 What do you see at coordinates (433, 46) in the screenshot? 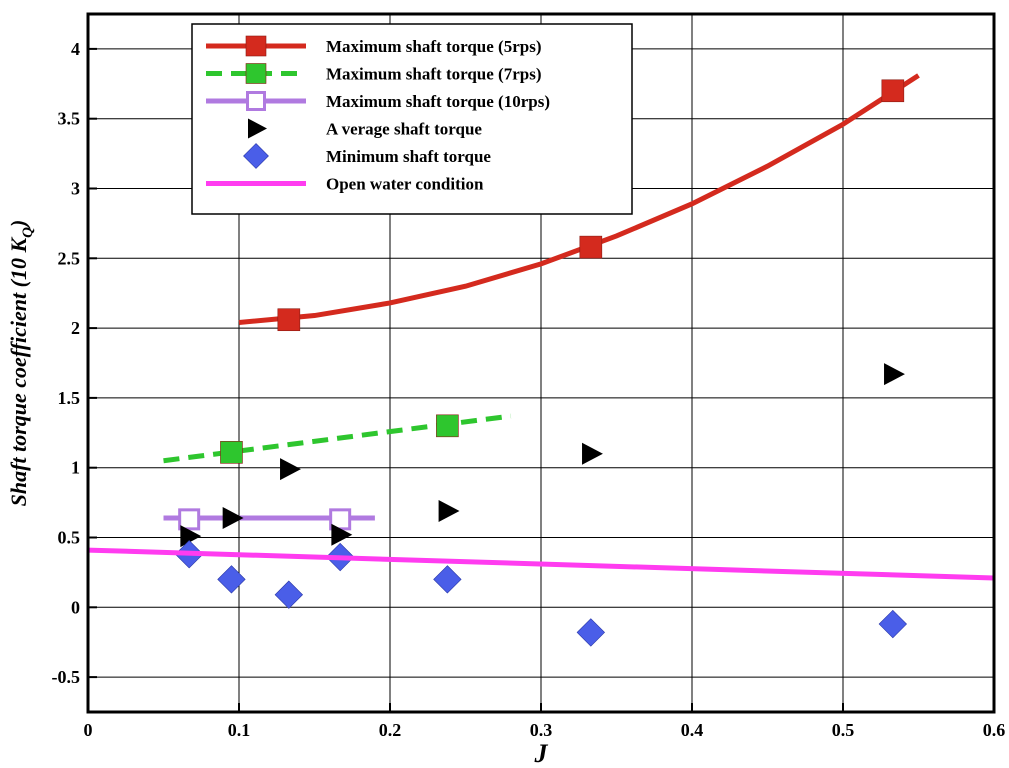
I see `legend-label: Maximum shaft torque (5rps)` at bounding box center [433, 46].